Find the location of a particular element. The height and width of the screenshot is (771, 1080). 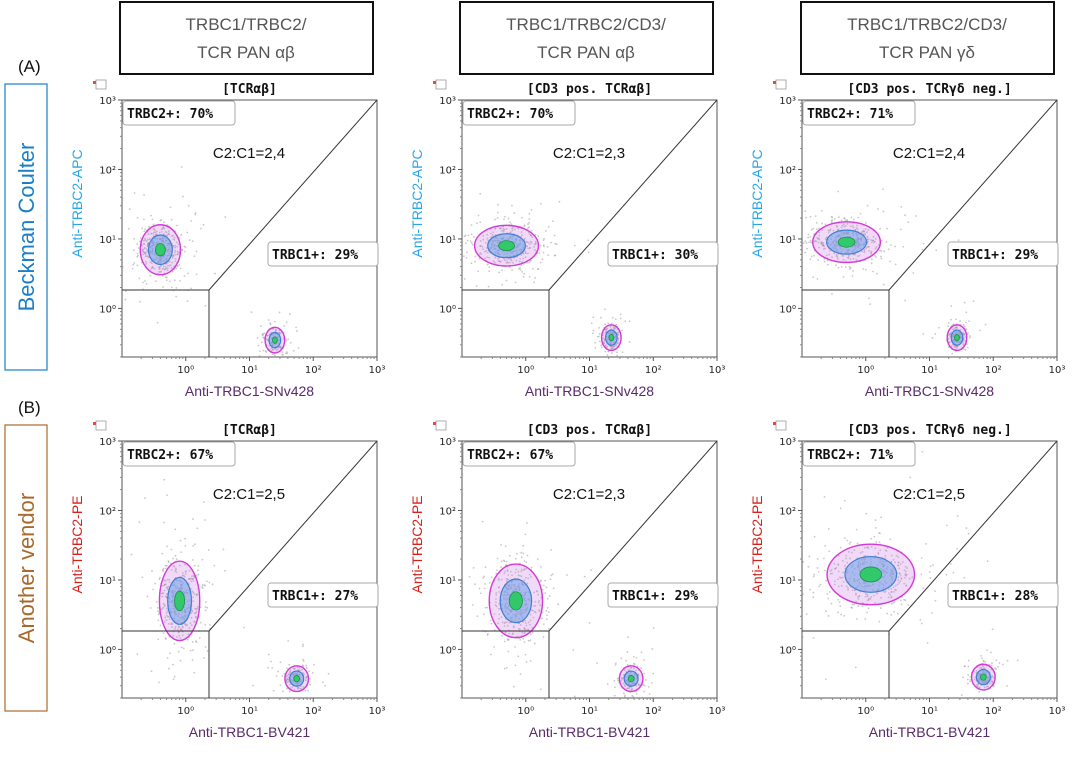

x-axis-label: Anti-TRBC1-SNv428 is located at coordinates (589, 391).